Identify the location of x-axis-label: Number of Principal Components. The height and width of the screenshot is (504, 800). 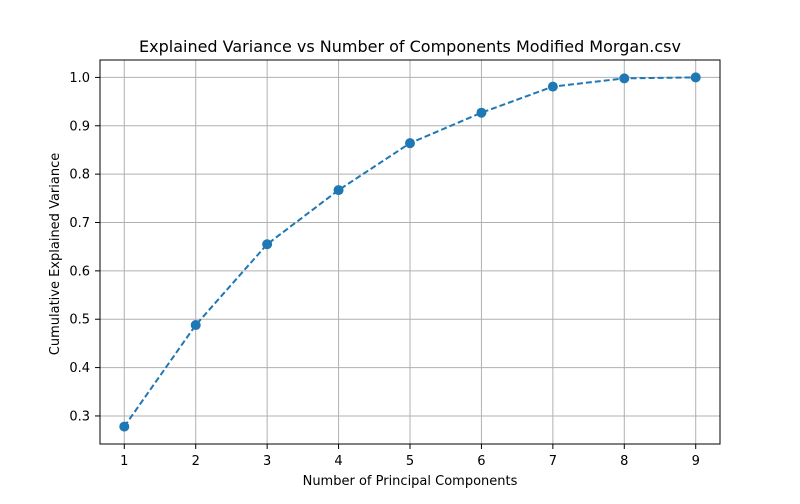
(410, 481).